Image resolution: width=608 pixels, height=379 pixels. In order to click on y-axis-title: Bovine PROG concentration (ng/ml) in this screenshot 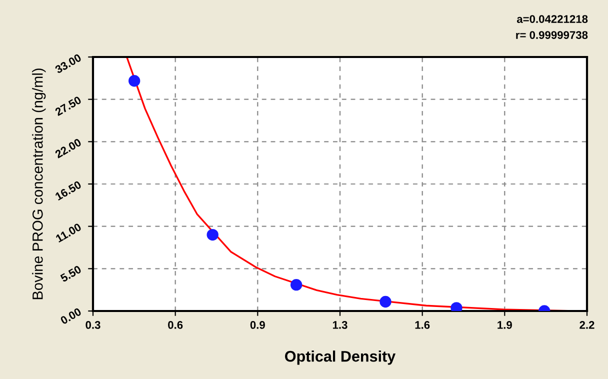, I will do `click(39, 184)`.